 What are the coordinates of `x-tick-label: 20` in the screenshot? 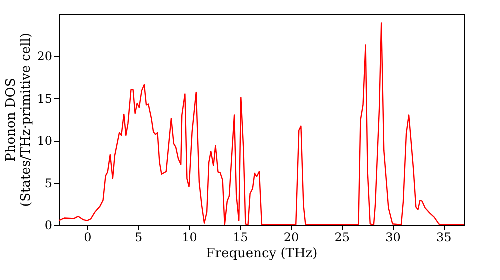 It's located at (292, 237).